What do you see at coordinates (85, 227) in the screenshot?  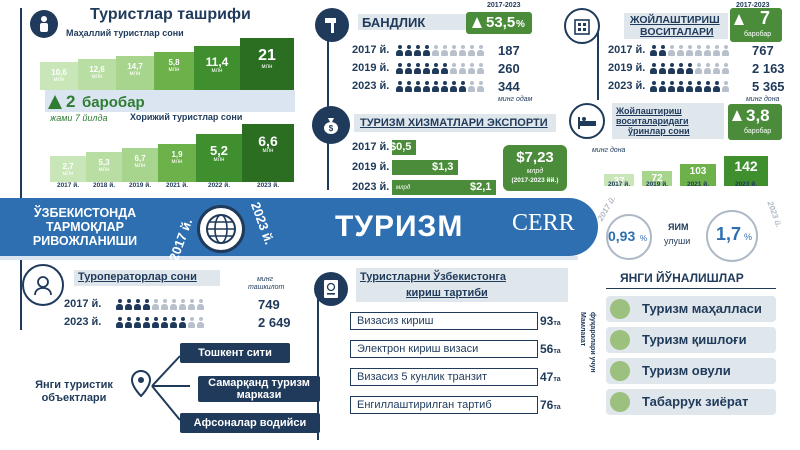 I see `banner-left-line2: ТАРМОҚЛАР` at bounding box center [85, 227].